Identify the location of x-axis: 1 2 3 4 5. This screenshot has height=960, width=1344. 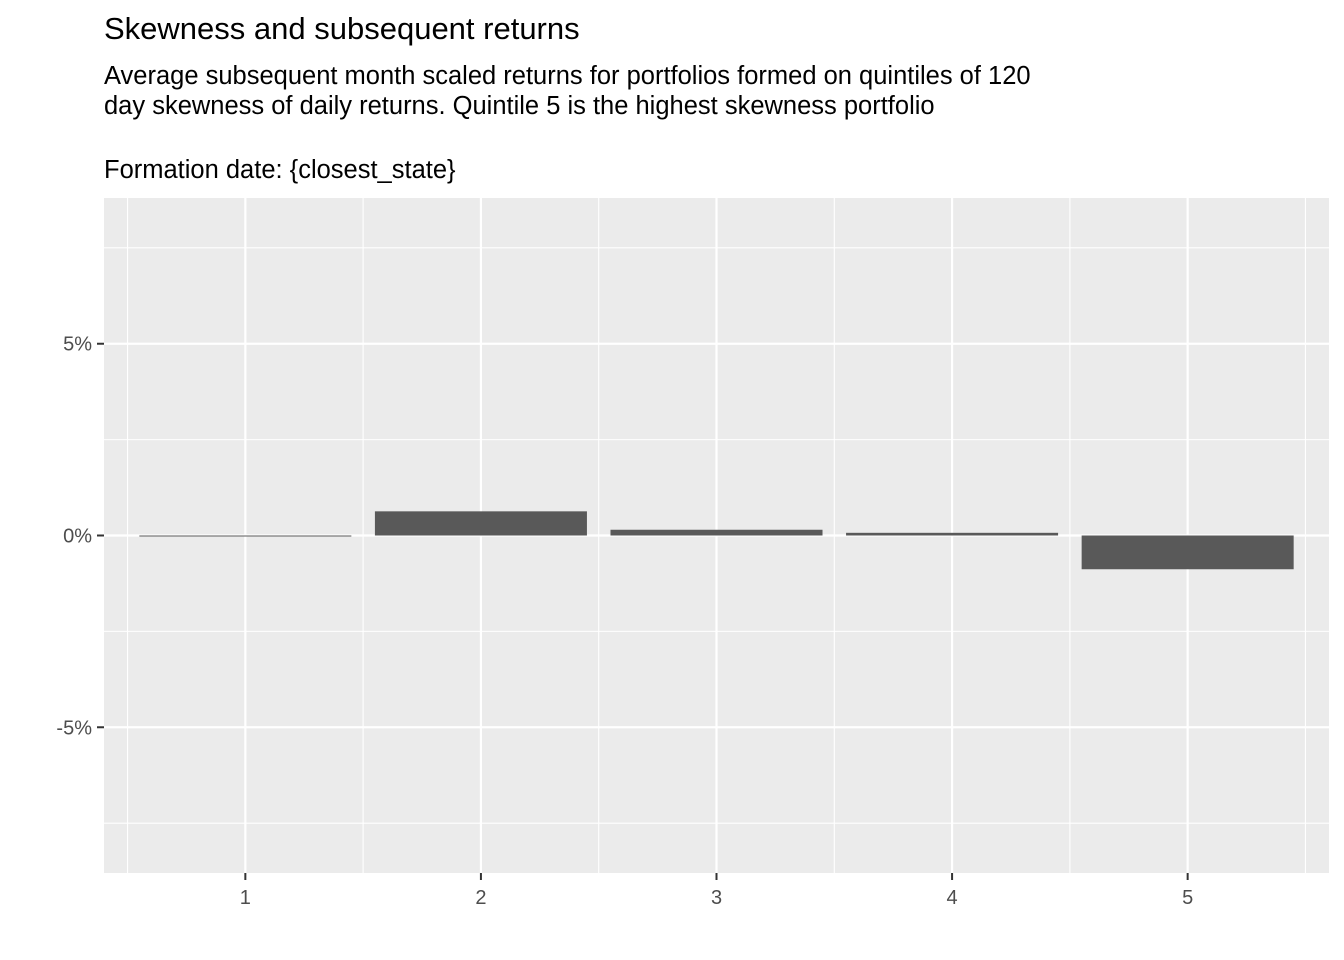
(716, 891).